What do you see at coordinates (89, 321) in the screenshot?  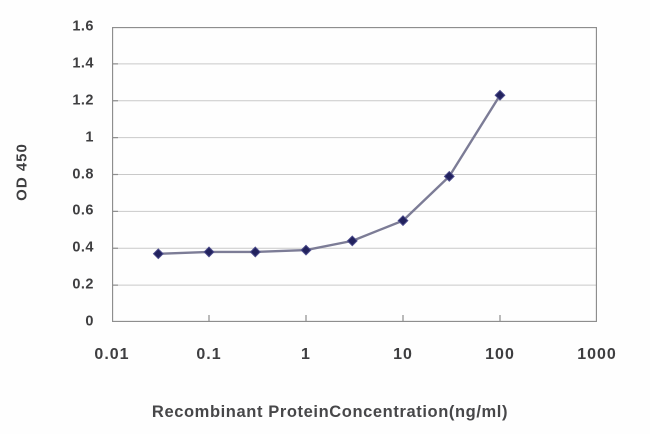 I see `y-tick-label: 0` at bounding box center [89, 321].